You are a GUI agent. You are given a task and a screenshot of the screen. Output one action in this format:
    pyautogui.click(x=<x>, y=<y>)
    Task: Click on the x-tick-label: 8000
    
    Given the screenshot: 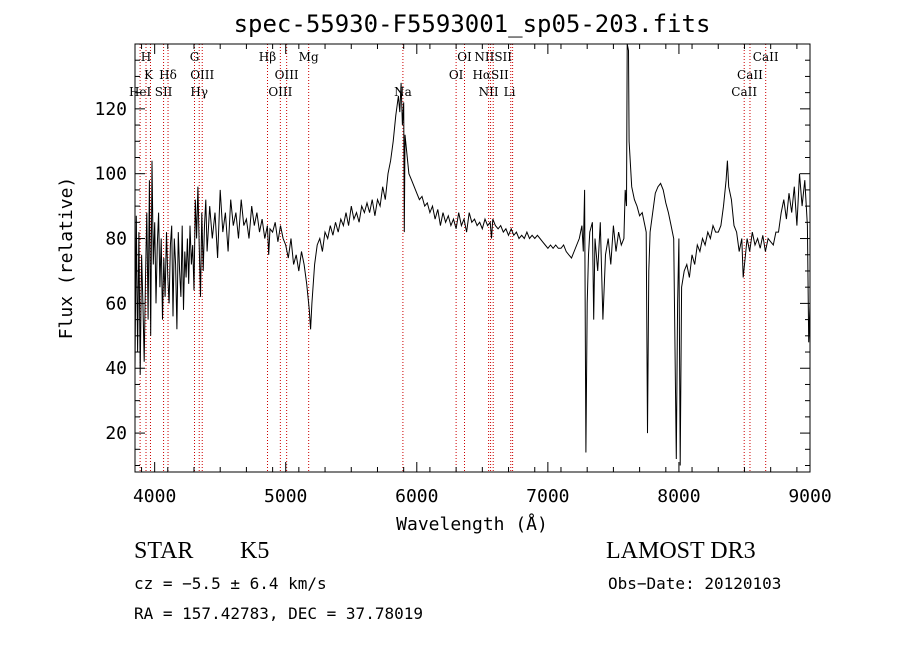 What is the action you would take?
    pyautogui.click(x=678, y=496)
    